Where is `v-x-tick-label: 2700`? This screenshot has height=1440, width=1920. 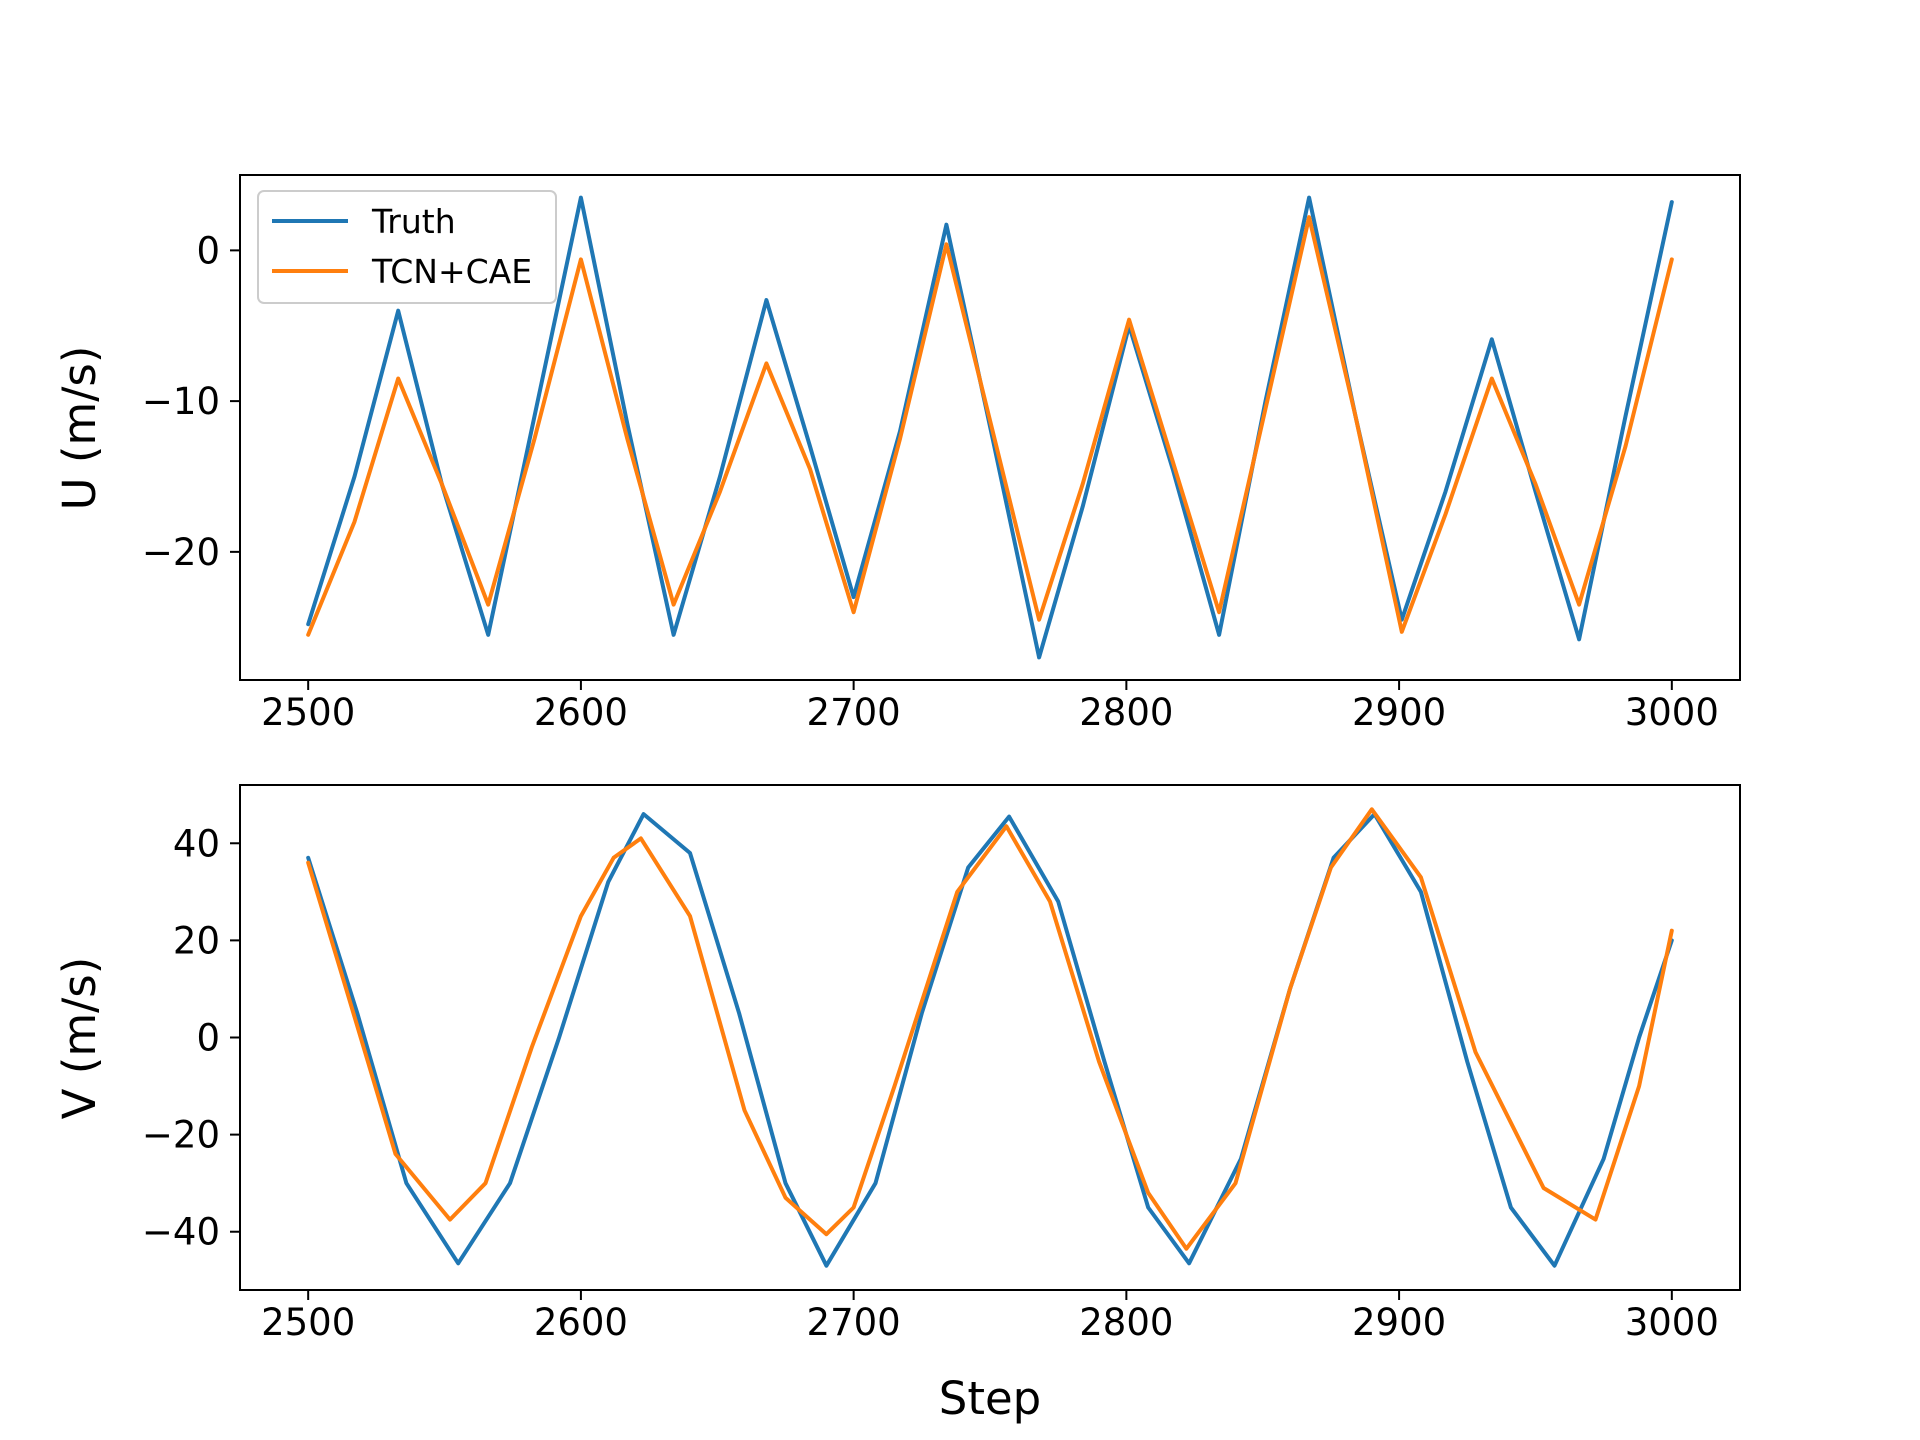
v-x-tick-label: 2700 is located at coordinates (854, 1322).